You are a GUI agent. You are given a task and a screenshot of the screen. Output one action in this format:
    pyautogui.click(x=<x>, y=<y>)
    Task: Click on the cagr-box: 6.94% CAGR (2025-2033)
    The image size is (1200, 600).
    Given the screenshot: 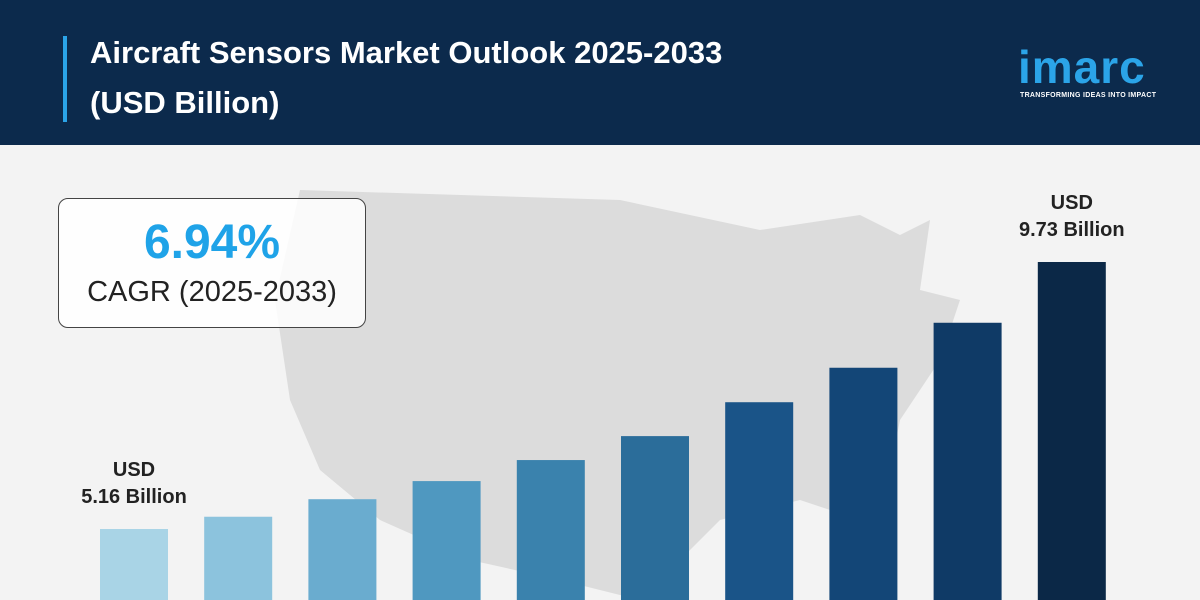 What is the action you would take?
    pyautogui.click(x=212, y=263)
    